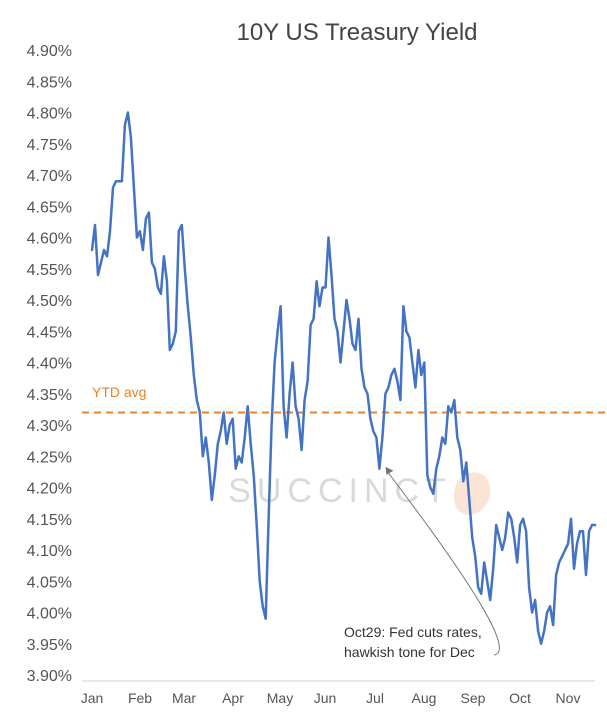 The width and height of the screenshot is (607, 718). What do you see at coordinates (49, 520) in the screenshot?
I see `y-tick-label: 4.15%` at bounding box center [49, 520].